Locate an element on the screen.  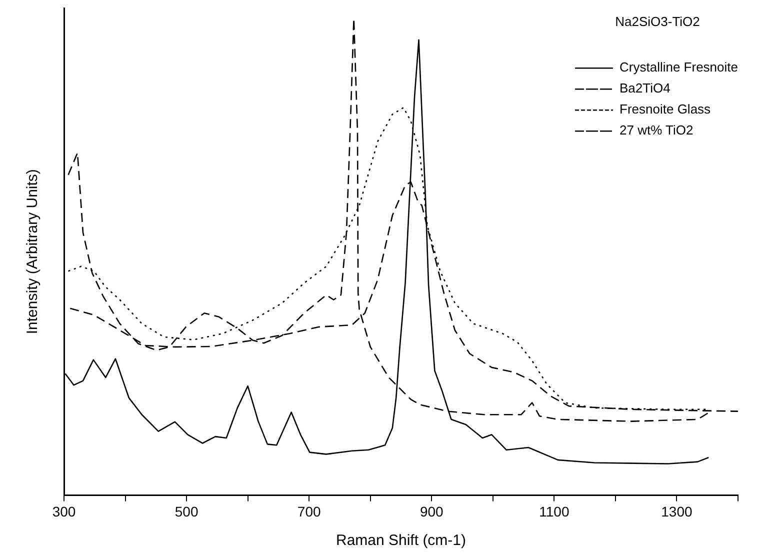
legend-title: Na2SiO3-TiO2 is located at coordinates (657, 22).